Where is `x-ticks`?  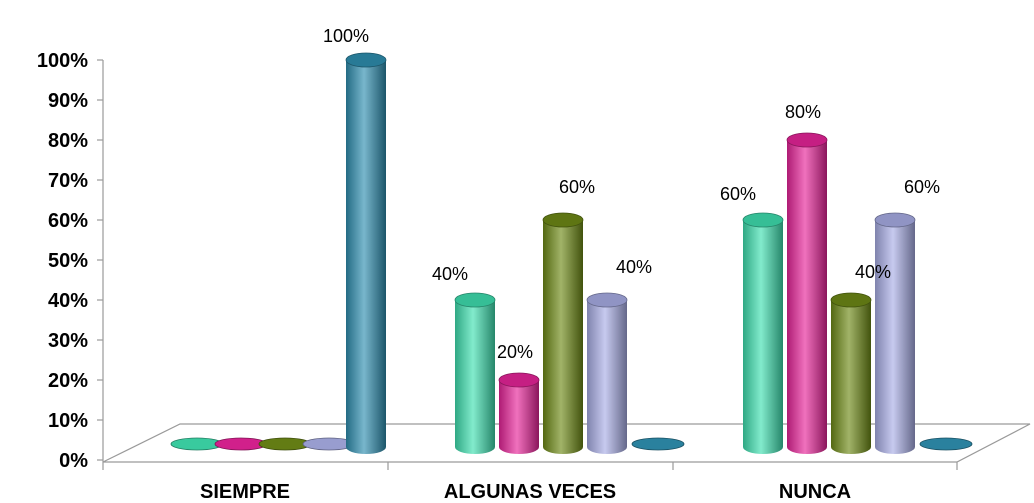
x-ticks is located at coordinates (530, 466).